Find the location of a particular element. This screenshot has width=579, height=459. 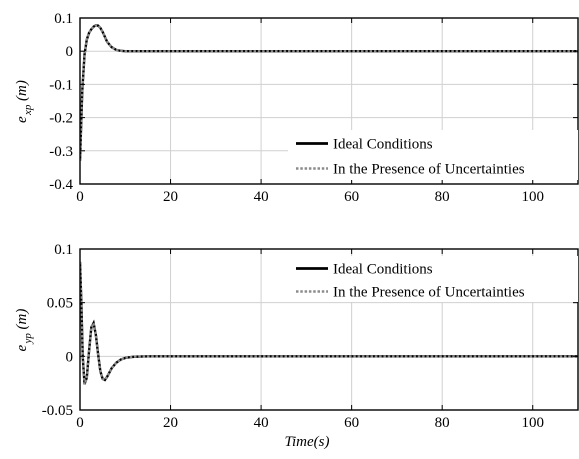

y-tick-label: -0.1 is located at coordinates (61, 85).